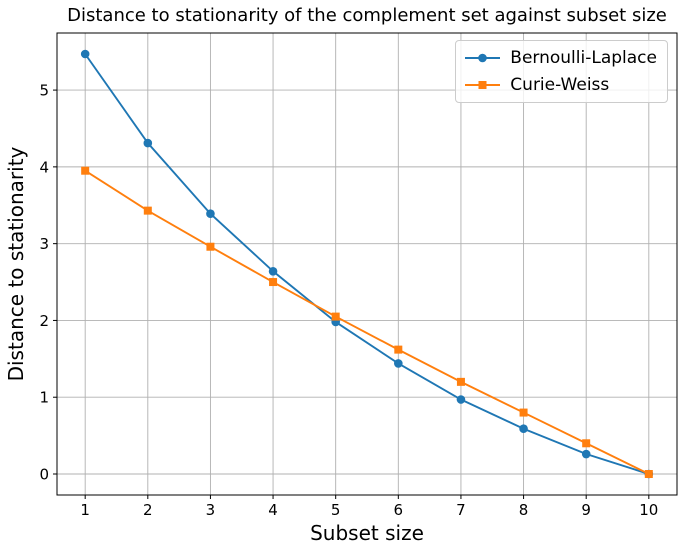  I want to click on legend-item-label: Curie-Weiss, so click(560, 85).